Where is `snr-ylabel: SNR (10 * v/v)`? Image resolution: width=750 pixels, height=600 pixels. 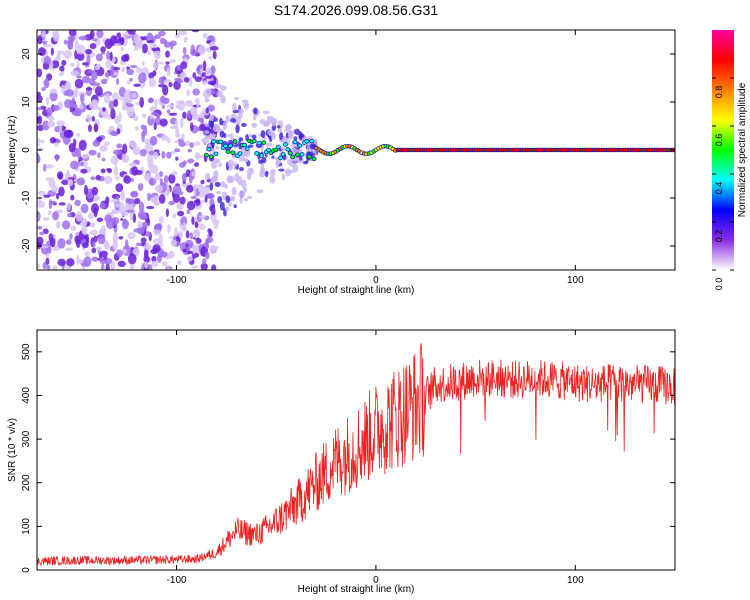
snr-ylabel: SNR (10 * v/v) is located at coordinates (12, 450).